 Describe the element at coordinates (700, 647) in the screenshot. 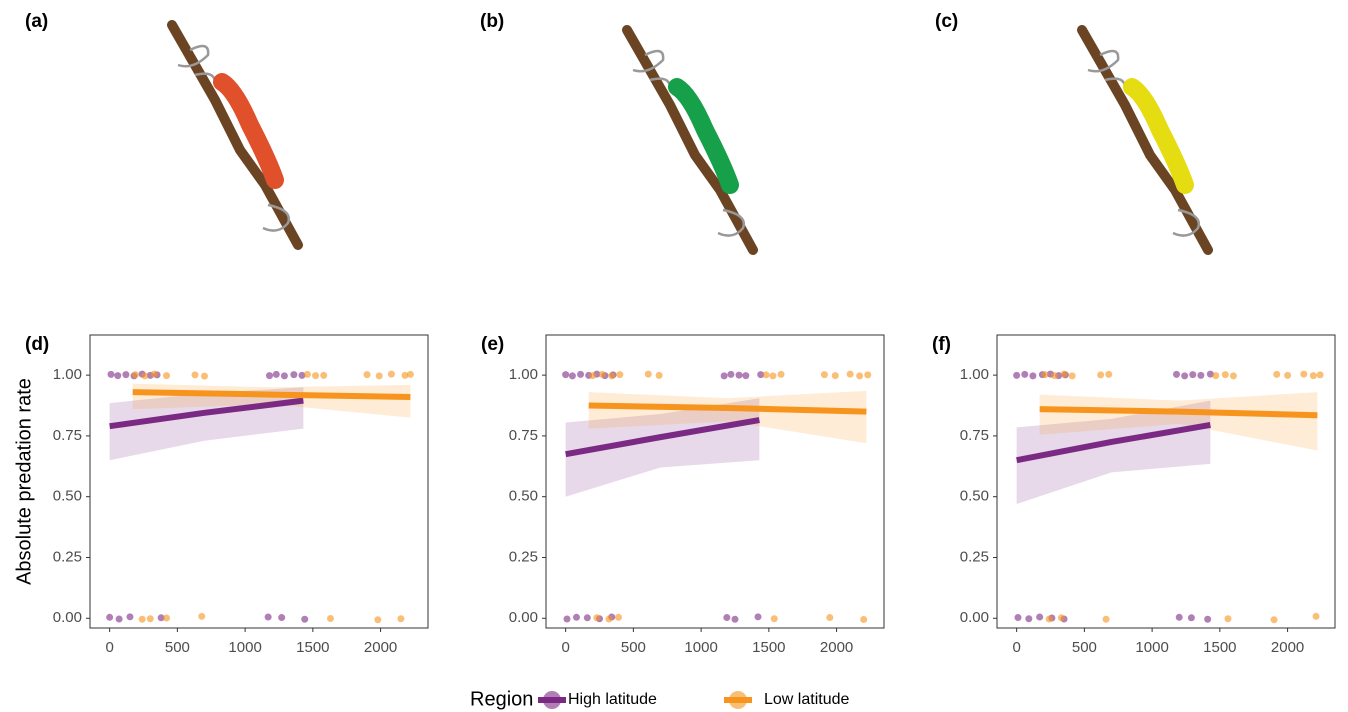

I see `x-tick-label: 1000` at that location.